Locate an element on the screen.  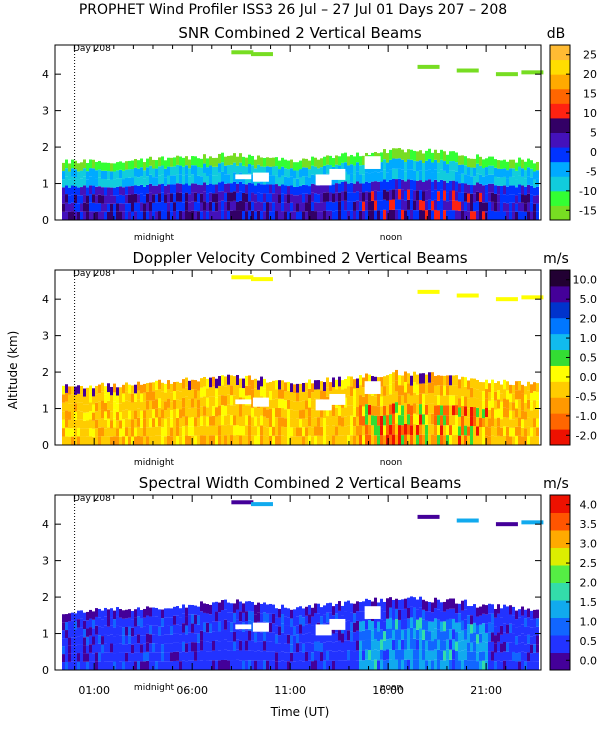
panel-width-unit: m/s is located at coordinates (556, 484).